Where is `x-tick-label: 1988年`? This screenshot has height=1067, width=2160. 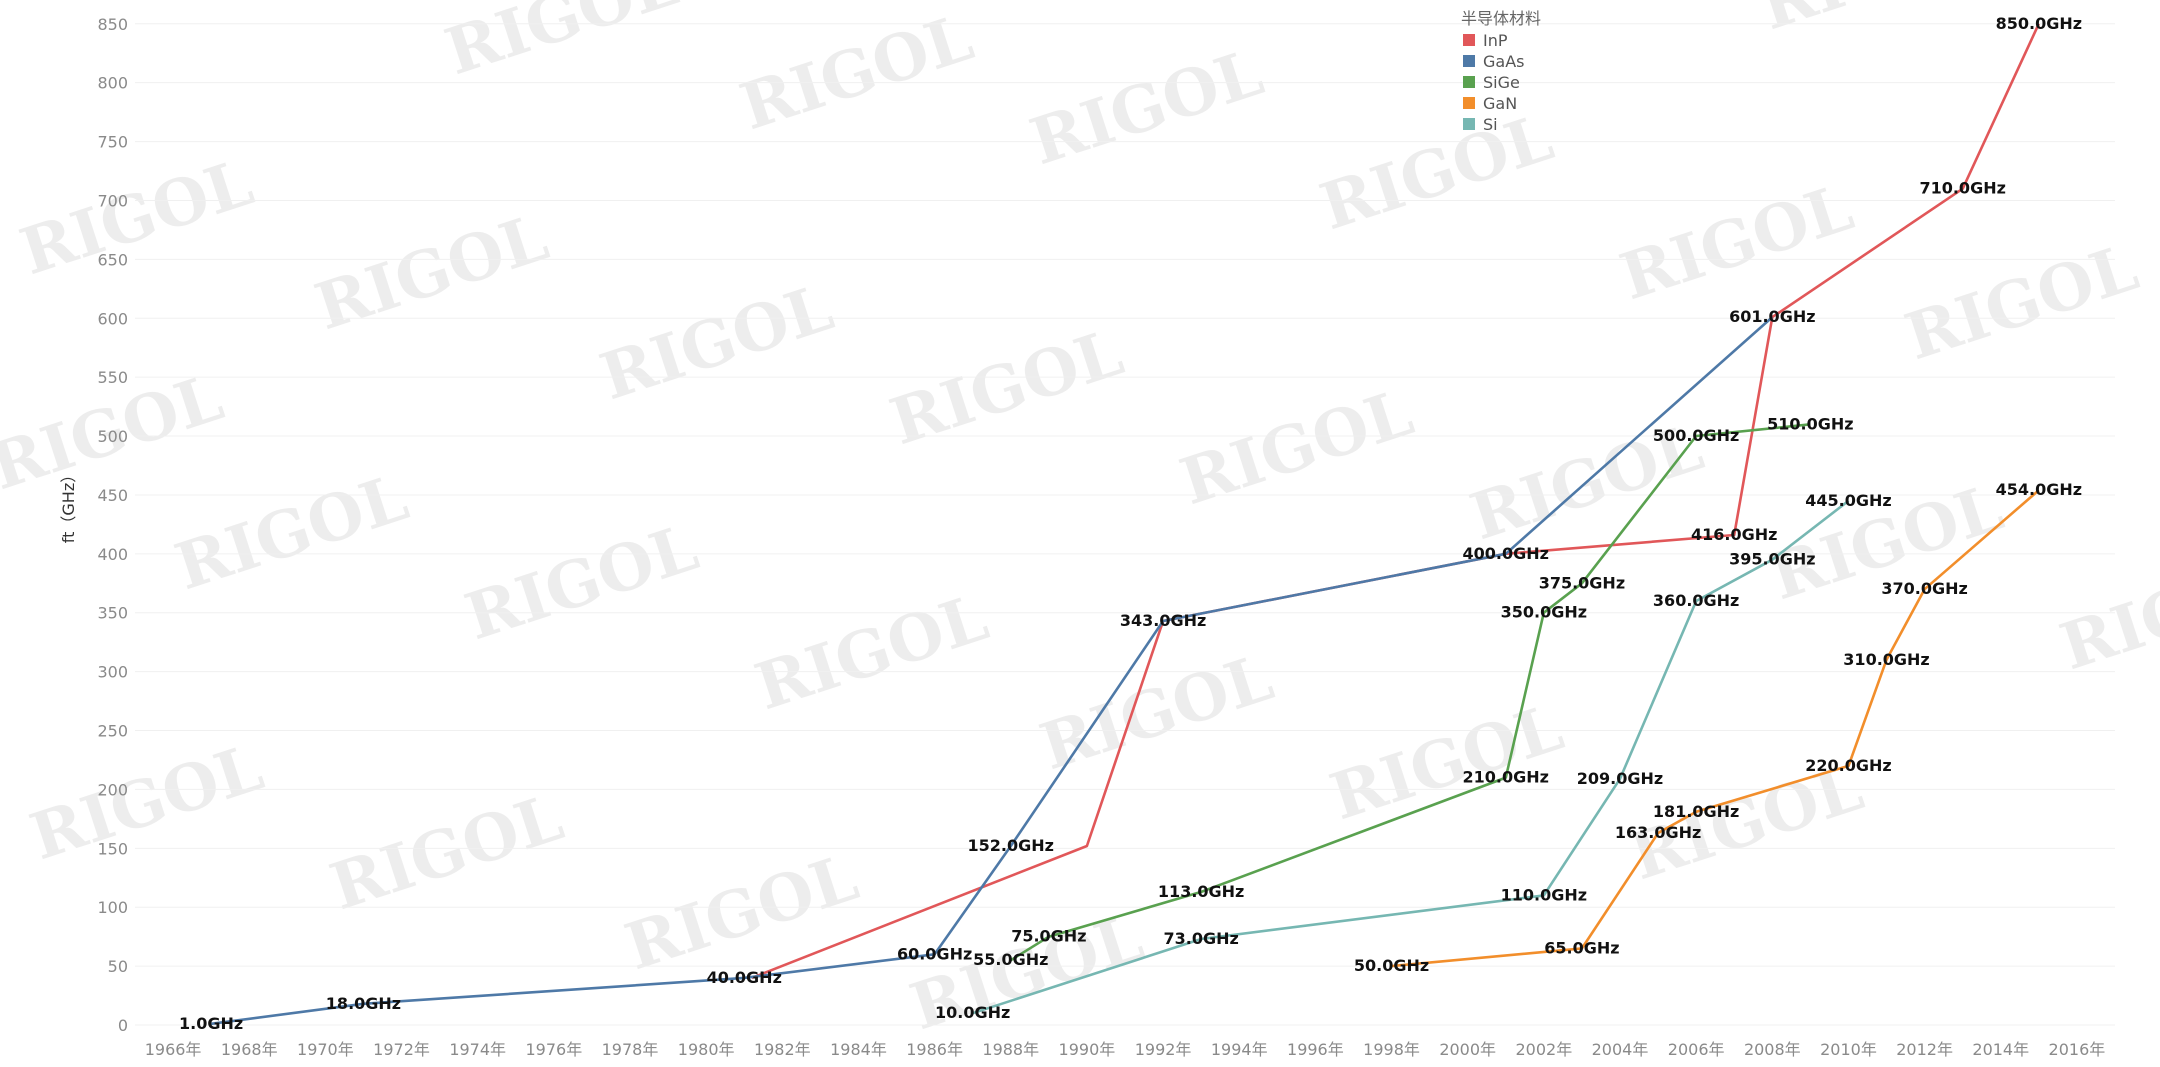
x-tick-label: 1988年 is located at coordinates (1010, 1049).